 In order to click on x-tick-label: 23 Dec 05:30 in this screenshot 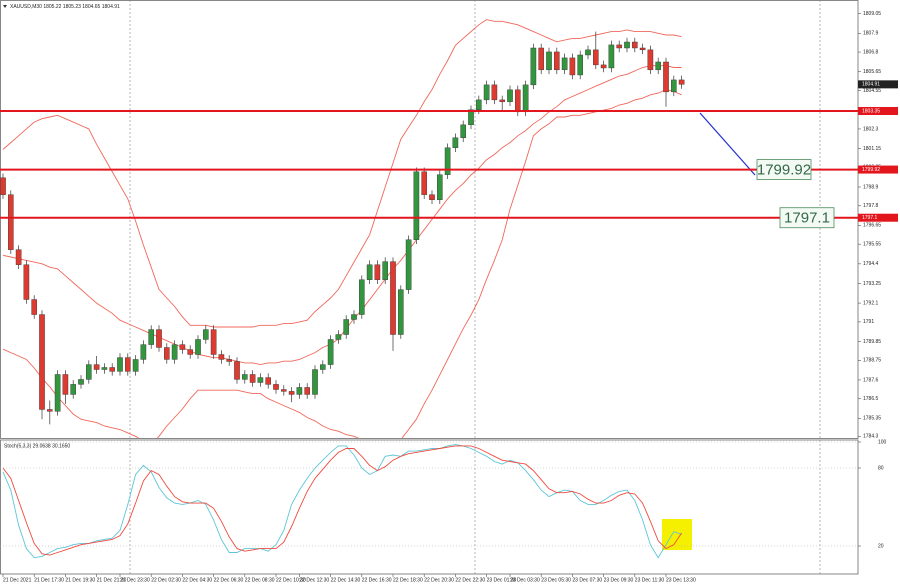, I will do `click(556, 580)`.